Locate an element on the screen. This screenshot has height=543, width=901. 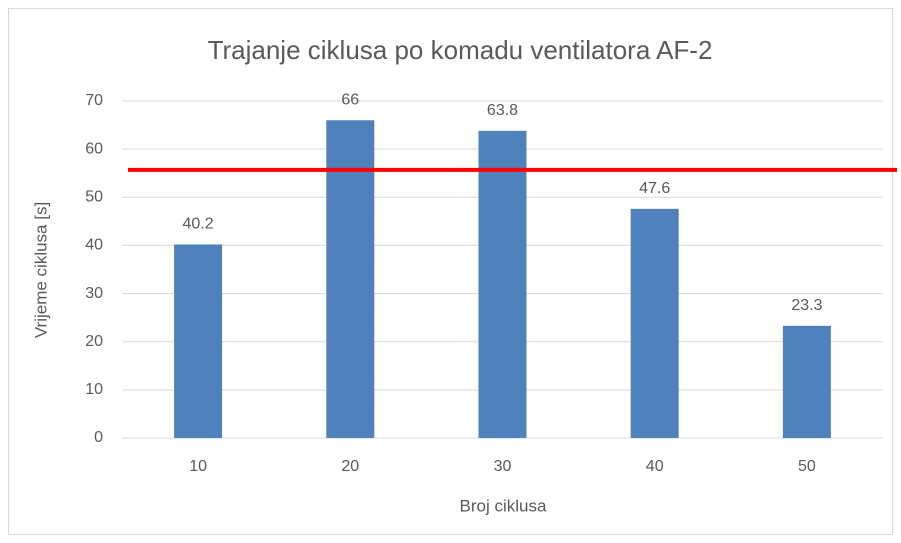
data-label: 23.3 is located at coordinates (806, 305).